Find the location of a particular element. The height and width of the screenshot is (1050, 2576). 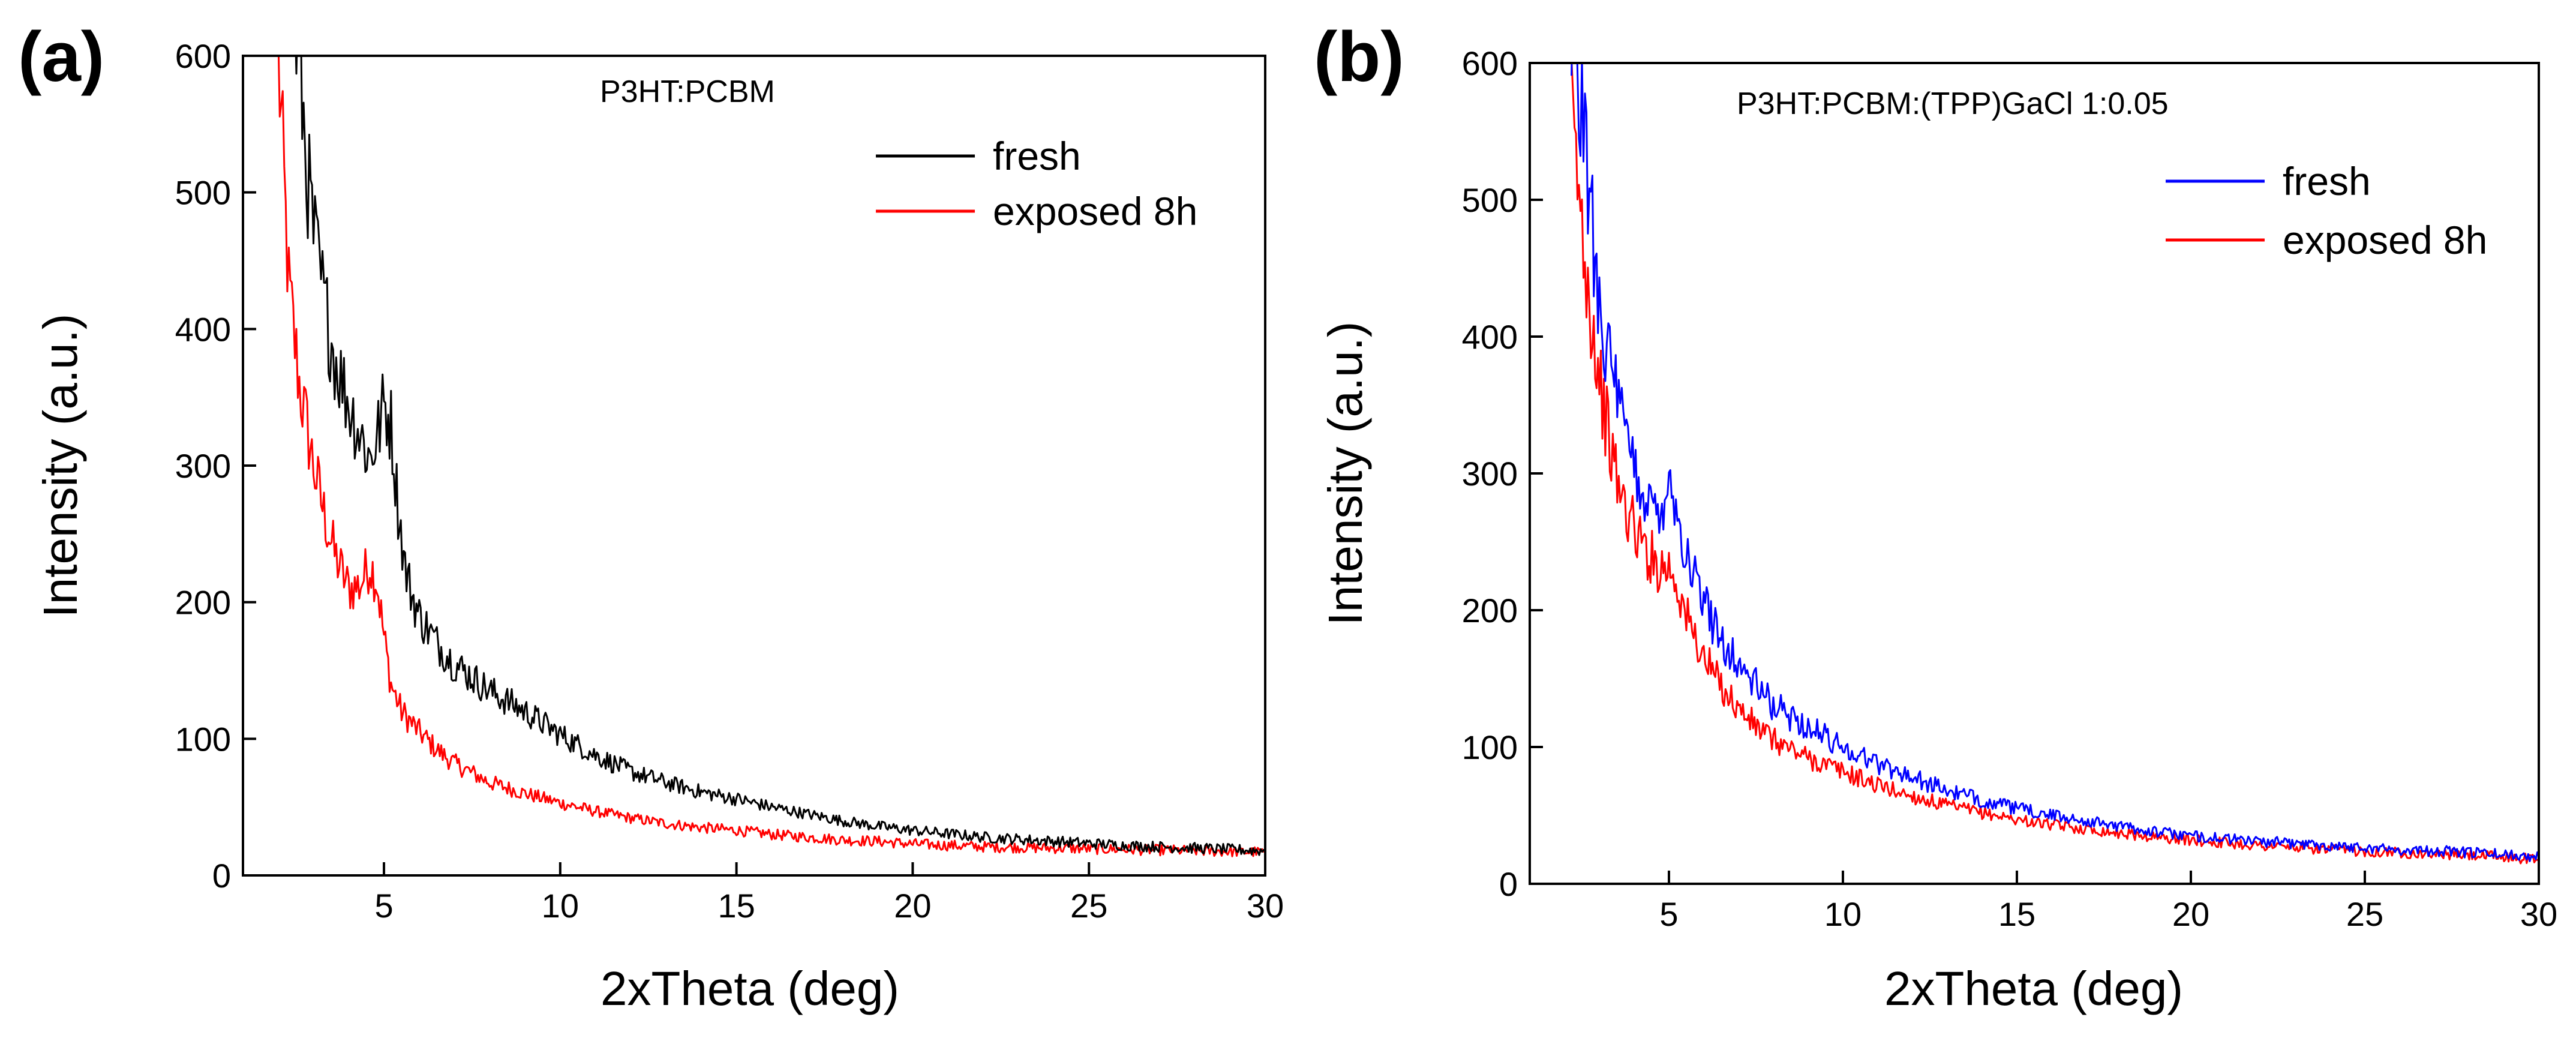

chart-title: P3HT:PCBM is located at coordinates (688, 91).